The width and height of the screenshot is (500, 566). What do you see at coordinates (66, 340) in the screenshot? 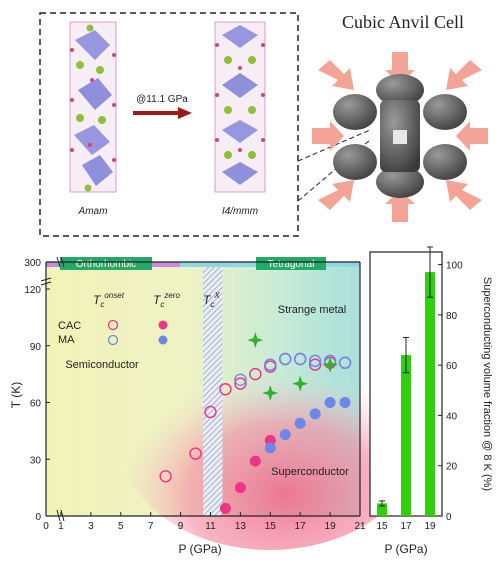
I see `legend-ma-label: MA` at bounding box center [66, 340].